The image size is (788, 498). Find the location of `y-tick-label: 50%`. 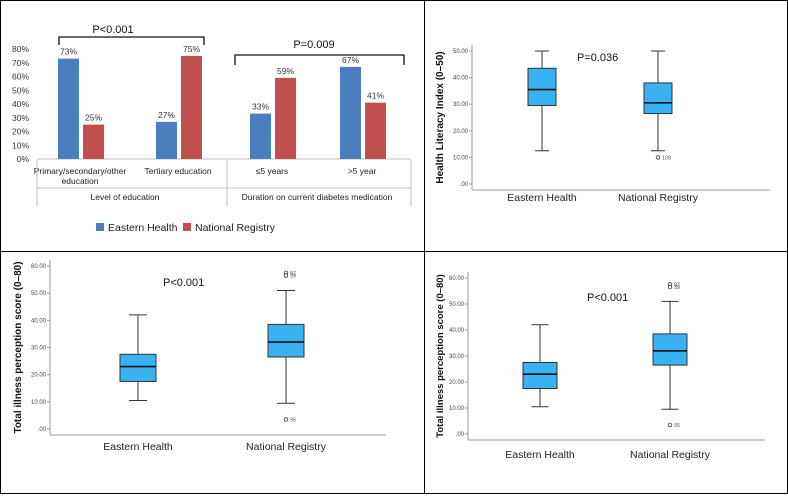

y-tick-label: 50% is located at coordinates (20, 90).